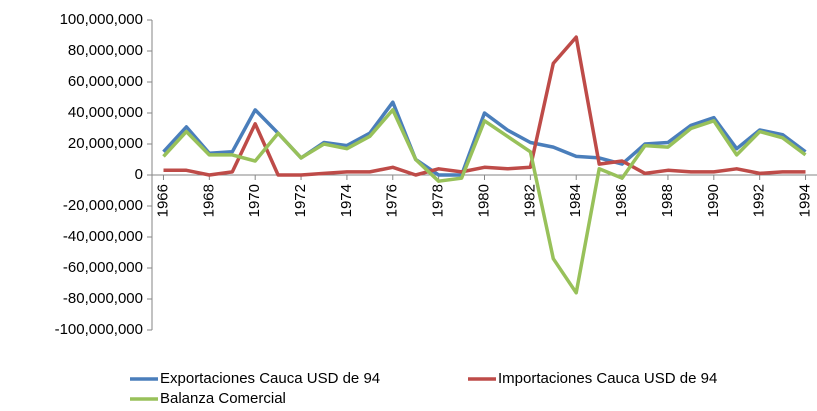 This screenshot has width=817, height=411. Describe the element at coordinates (103, 267) in the screenshot. I see `y-tick-label: -60,000,000` at that location.